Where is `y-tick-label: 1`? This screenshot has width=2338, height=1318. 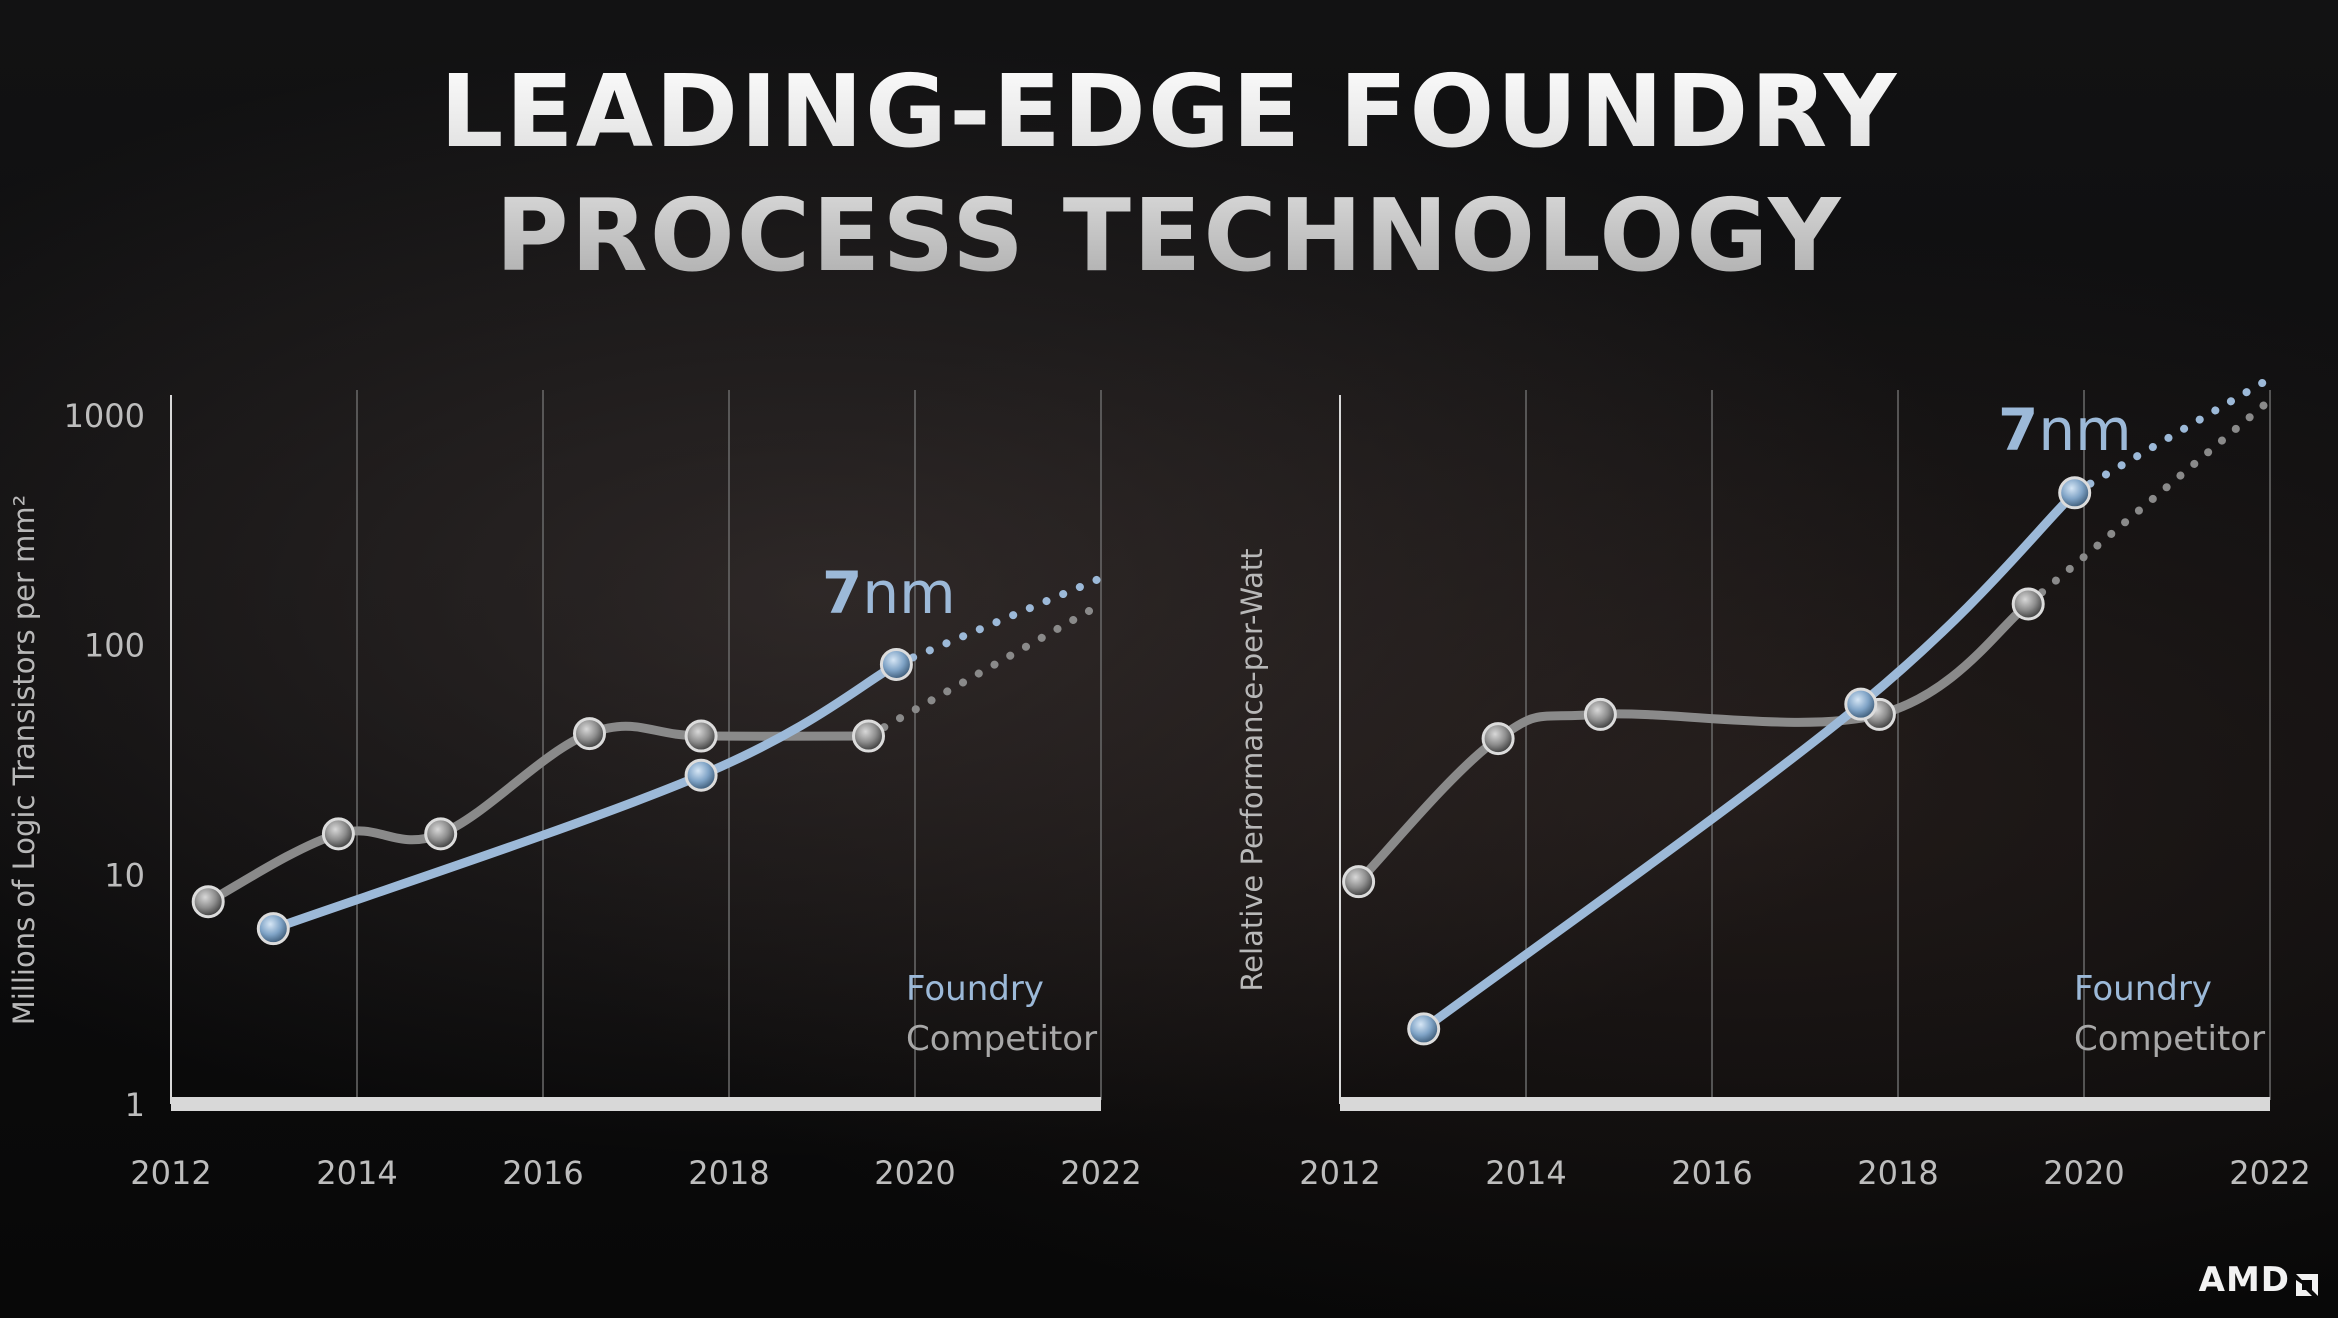
y-tick-label: 1 is located at coordinates (135, 1105).